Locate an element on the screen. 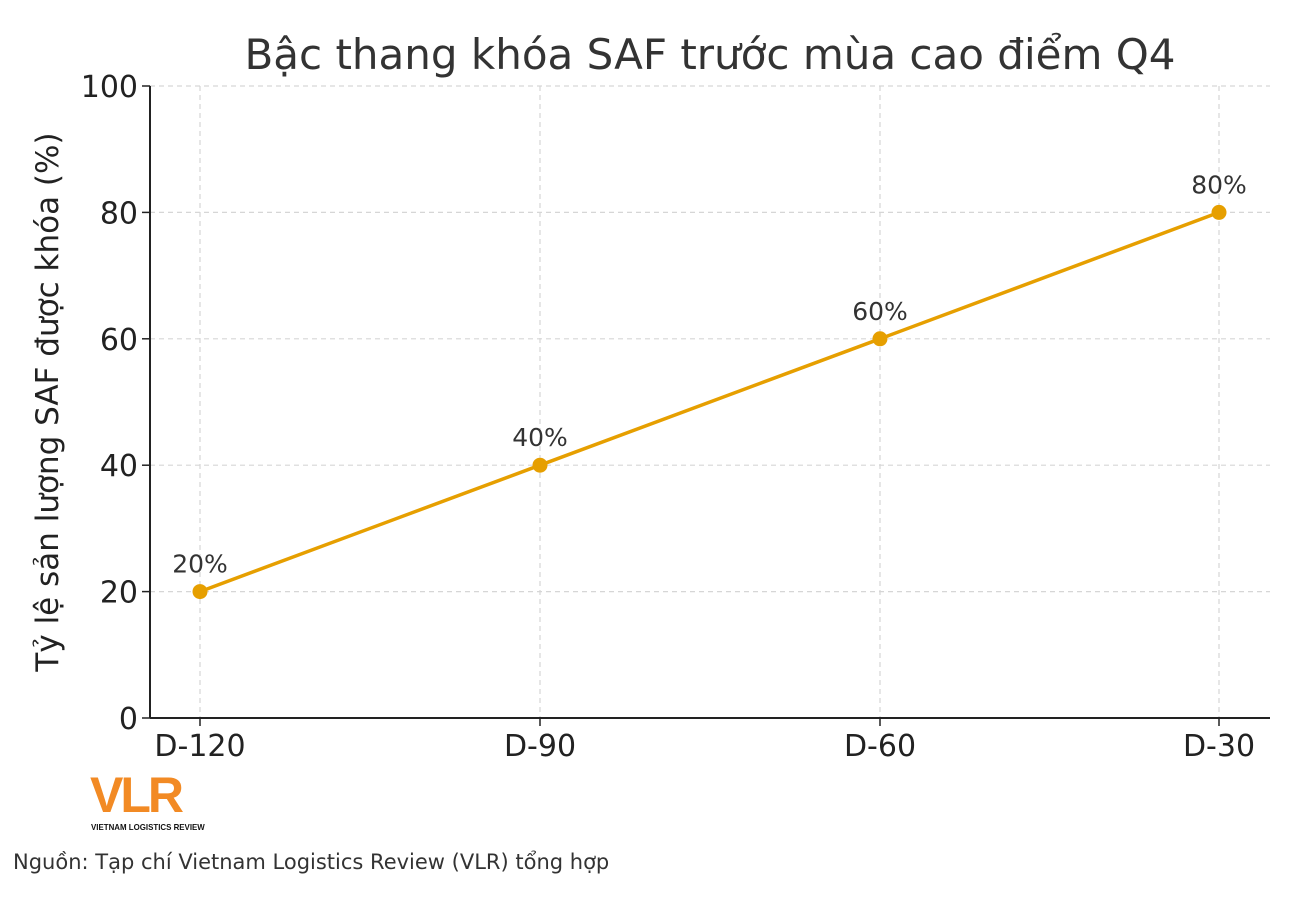  x-tick-label: D-60 is located at coordinates (880, 746).